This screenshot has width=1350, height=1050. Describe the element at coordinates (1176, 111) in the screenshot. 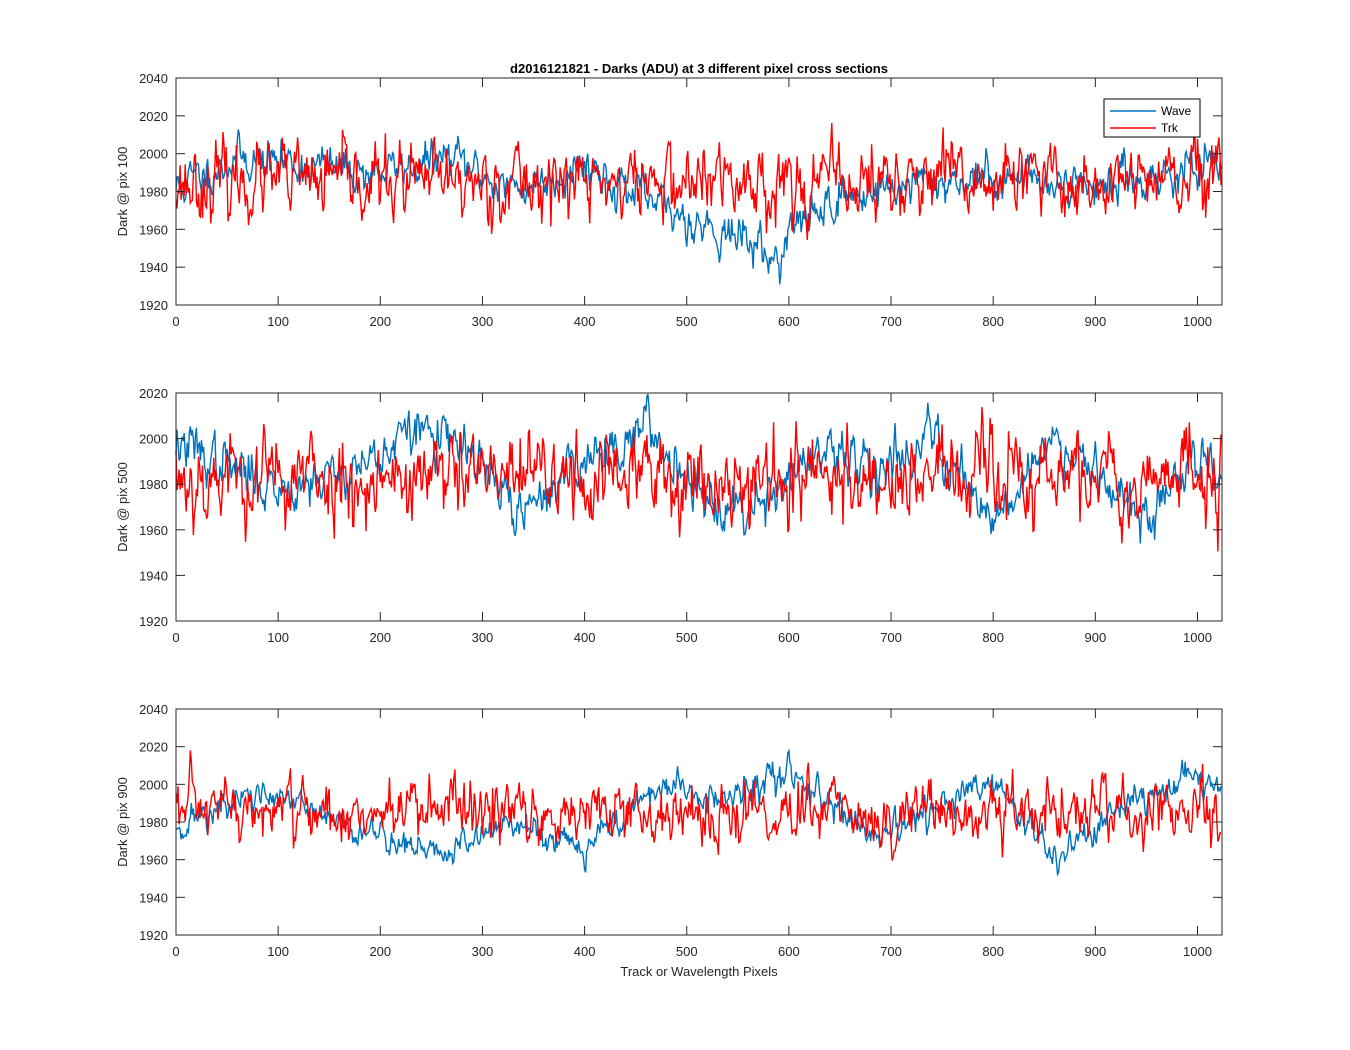

I see `legend-label-wave: Wave` at that location.